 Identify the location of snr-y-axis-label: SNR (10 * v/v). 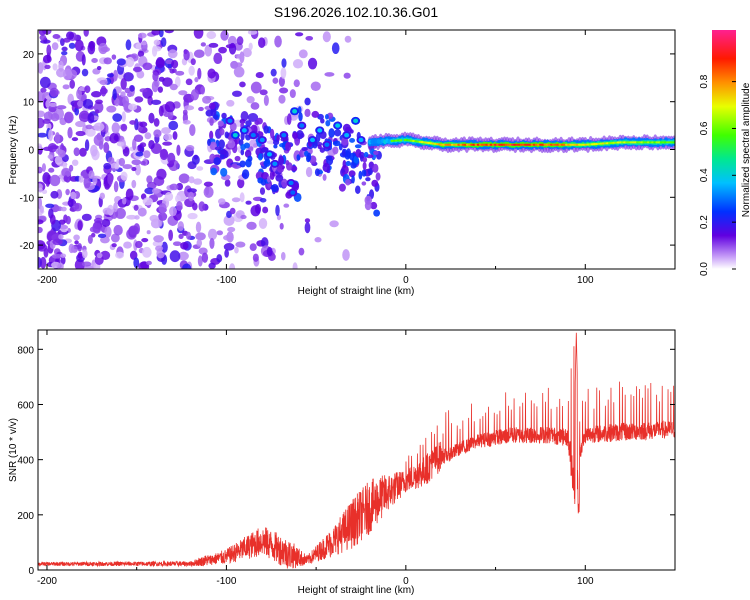
(13, 450).